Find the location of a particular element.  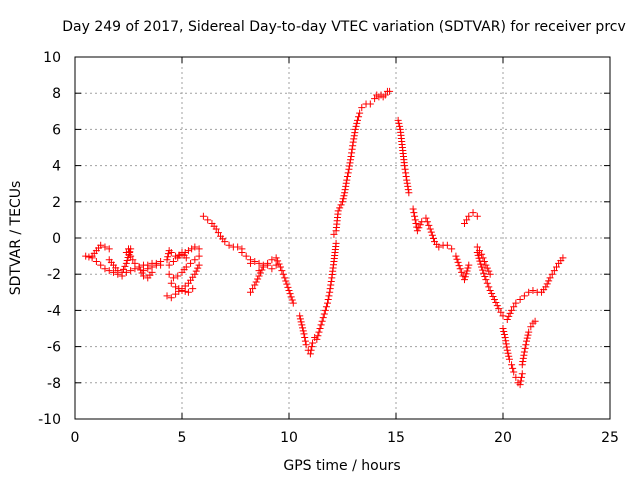

data-series-seg16 is located at coordinates (318, 298).